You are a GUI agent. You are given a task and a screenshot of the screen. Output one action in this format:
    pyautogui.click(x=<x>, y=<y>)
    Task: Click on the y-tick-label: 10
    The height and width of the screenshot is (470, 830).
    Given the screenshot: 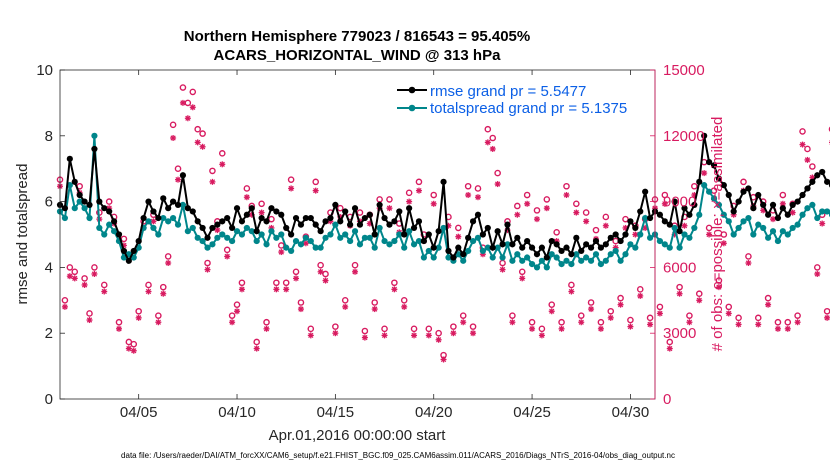 What is the action you would take?
    pyautogui.click(x=44, y=70)
    